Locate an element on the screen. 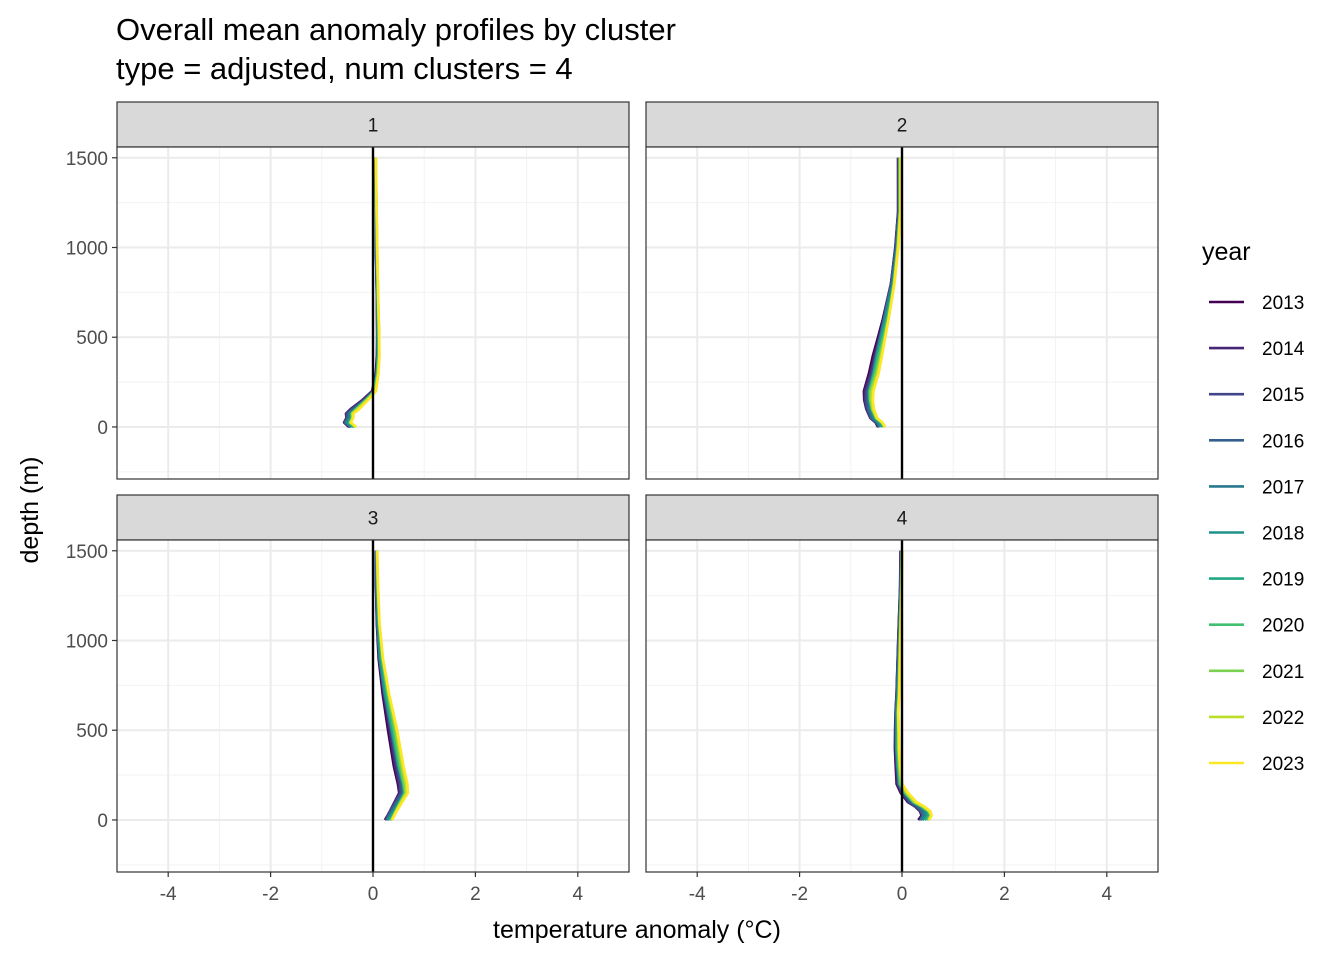  chart-subtitle: type = adjusted, num clusters = 4 is located at coordinates (344, 68).